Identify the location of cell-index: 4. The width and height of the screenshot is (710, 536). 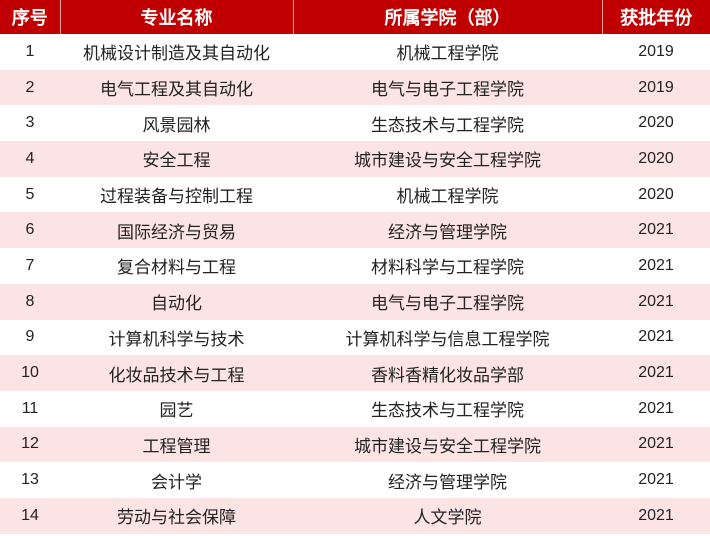
(30, 159).